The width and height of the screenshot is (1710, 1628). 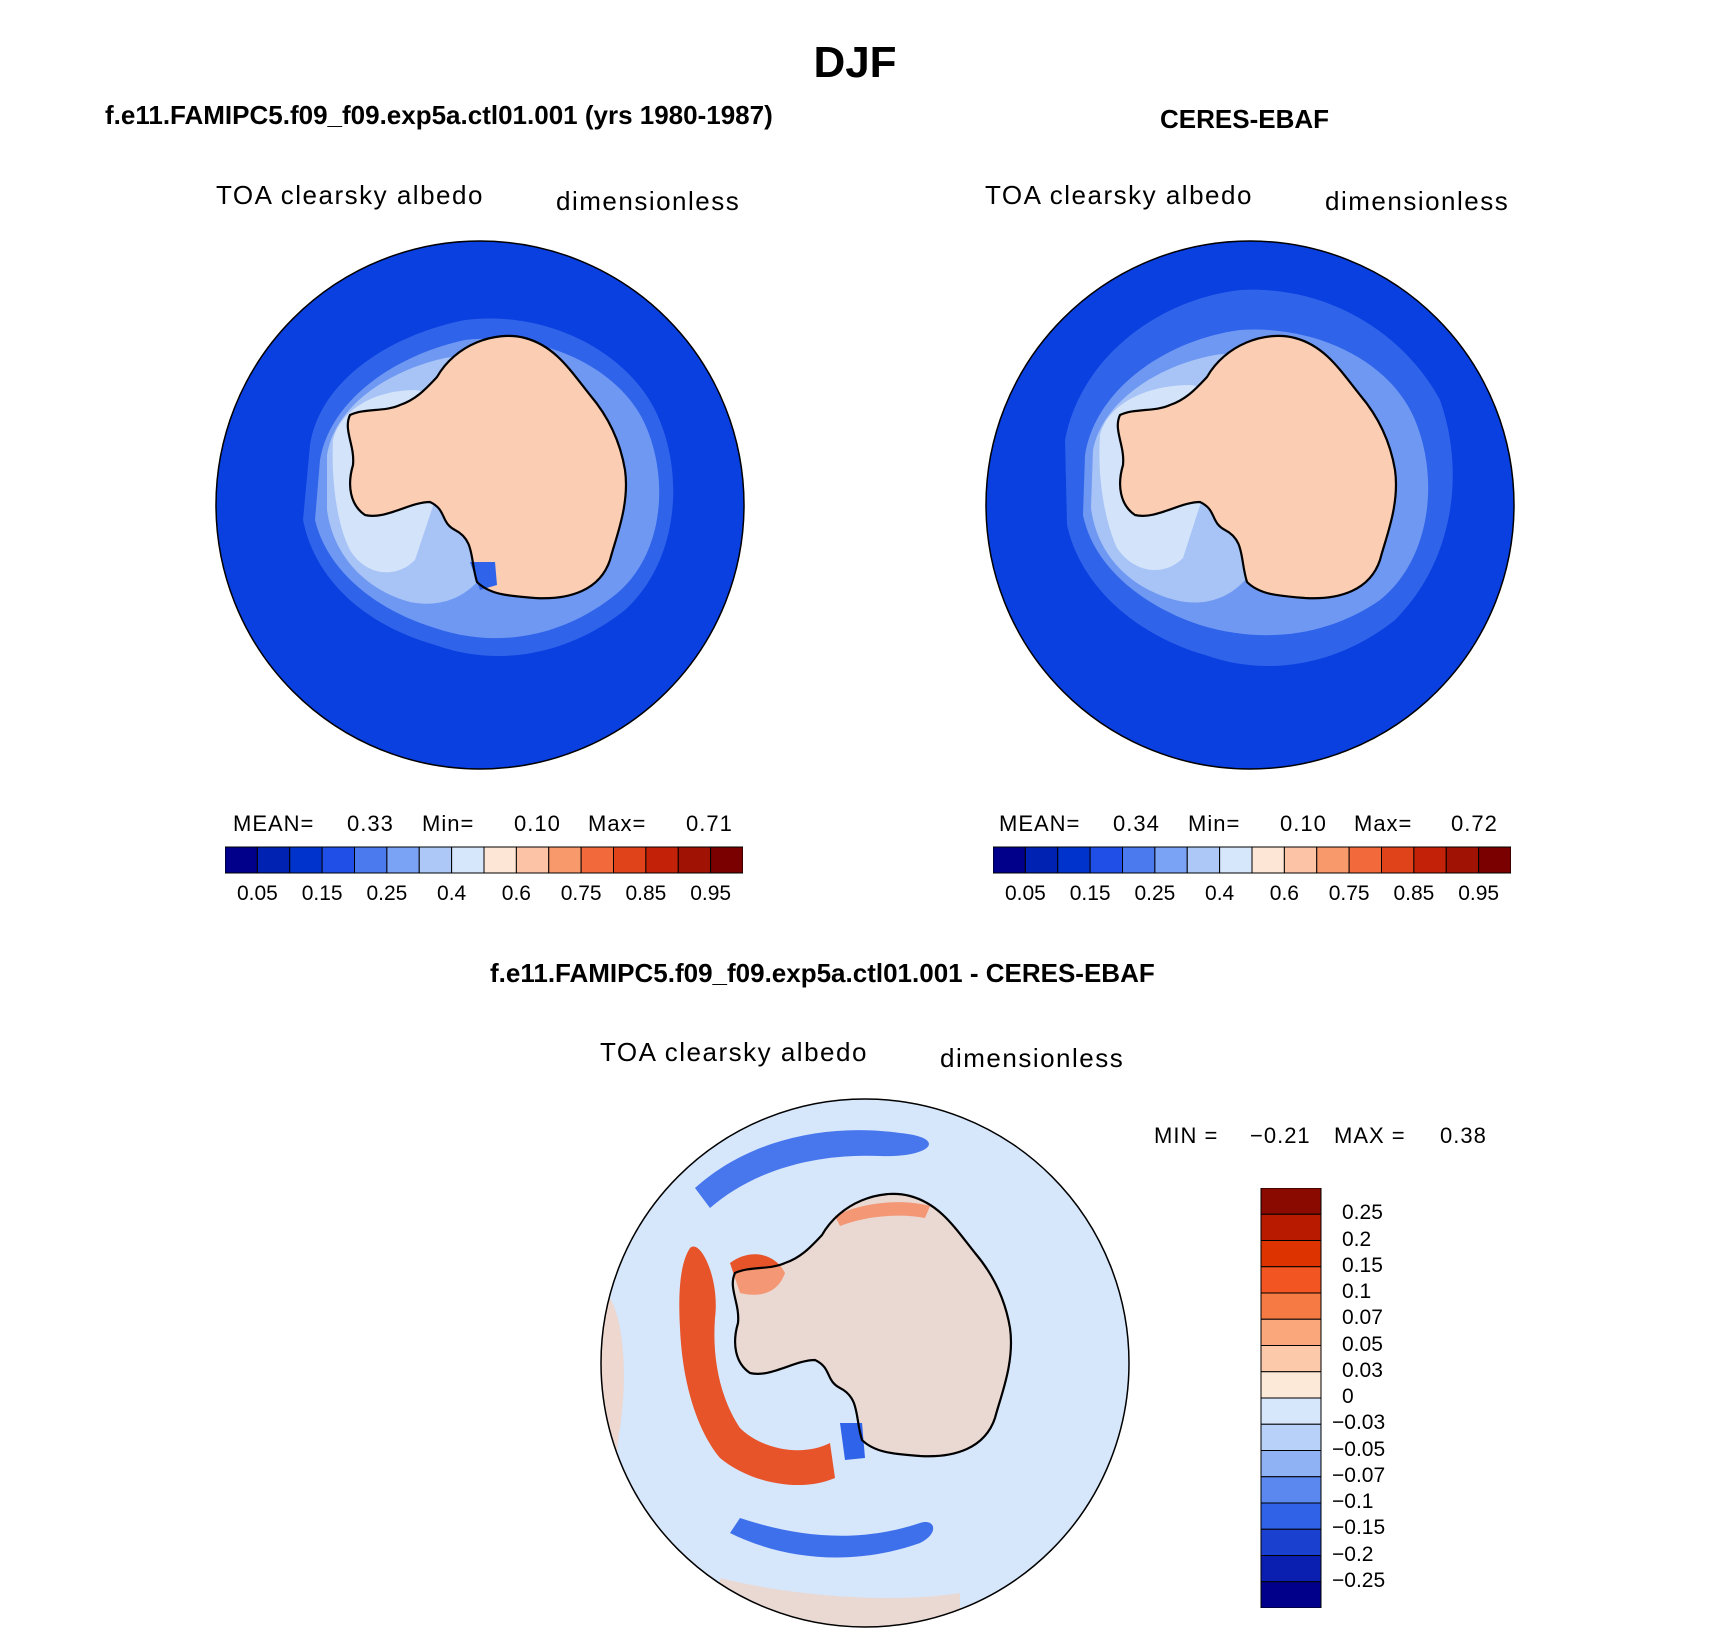 What do you see at coordinates (1359, 1528) in the screenshot?
I see `colorbar-tick-label: −0.15` at bounding box center [1359, 1528].